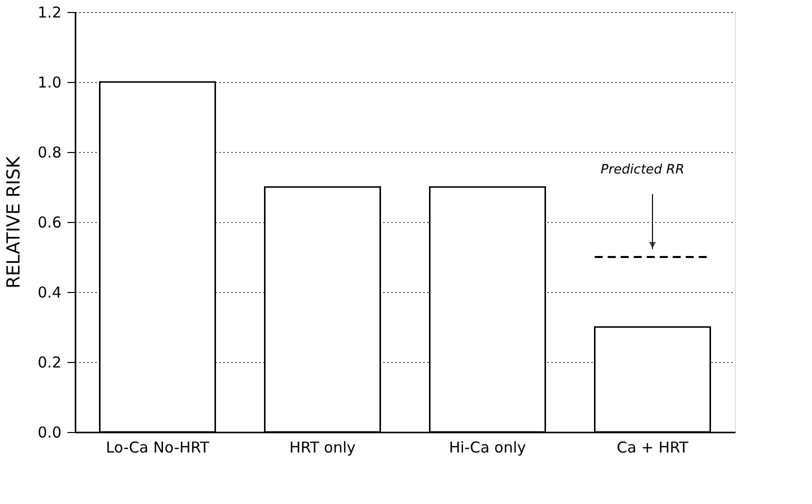 This screenshot has width=812, height=504. What do you see at coordinates (50, 433) in the screenshot?
I see `y-tick-label: 0.0` at bounding box center [50, 433].